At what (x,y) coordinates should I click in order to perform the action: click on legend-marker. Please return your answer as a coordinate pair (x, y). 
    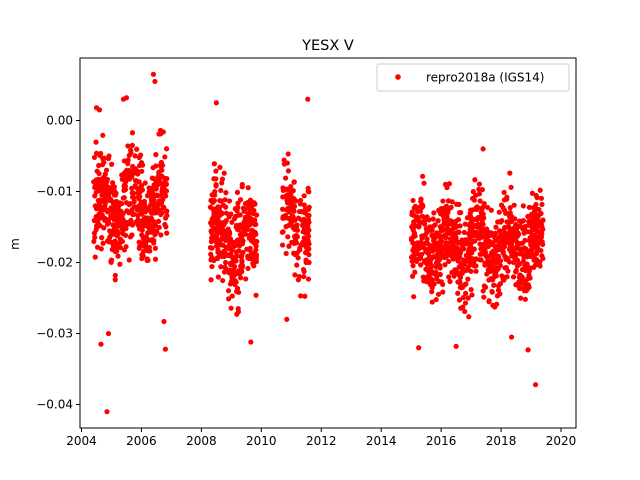
    Looking at the image, I should click on (398, 77).